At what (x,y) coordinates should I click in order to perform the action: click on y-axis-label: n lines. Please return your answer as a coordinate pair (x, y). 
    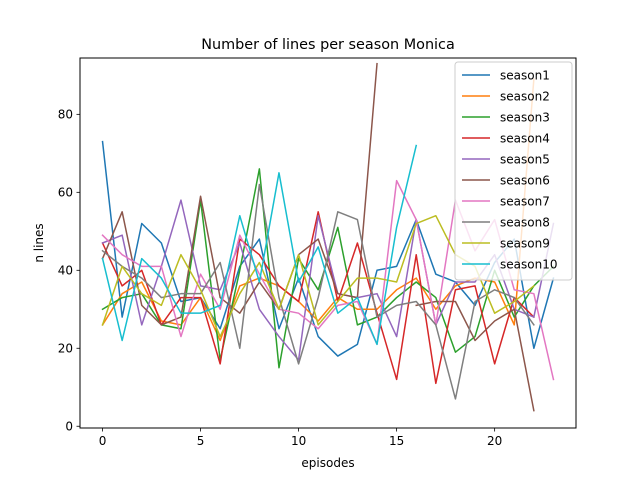
    Looking at the image, I should click on (39, 242).